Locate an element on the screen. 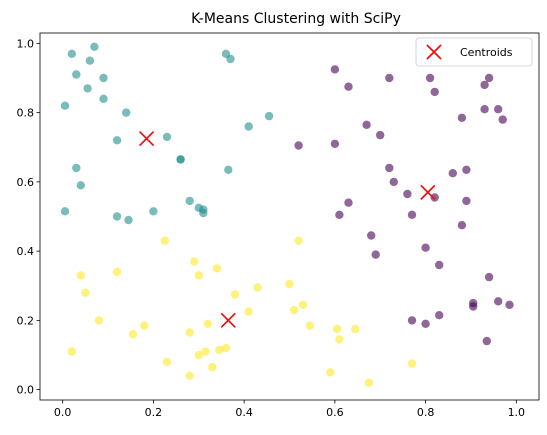 The image size is (547, 435). legend: Centroids is located at coordinates (474, 52).